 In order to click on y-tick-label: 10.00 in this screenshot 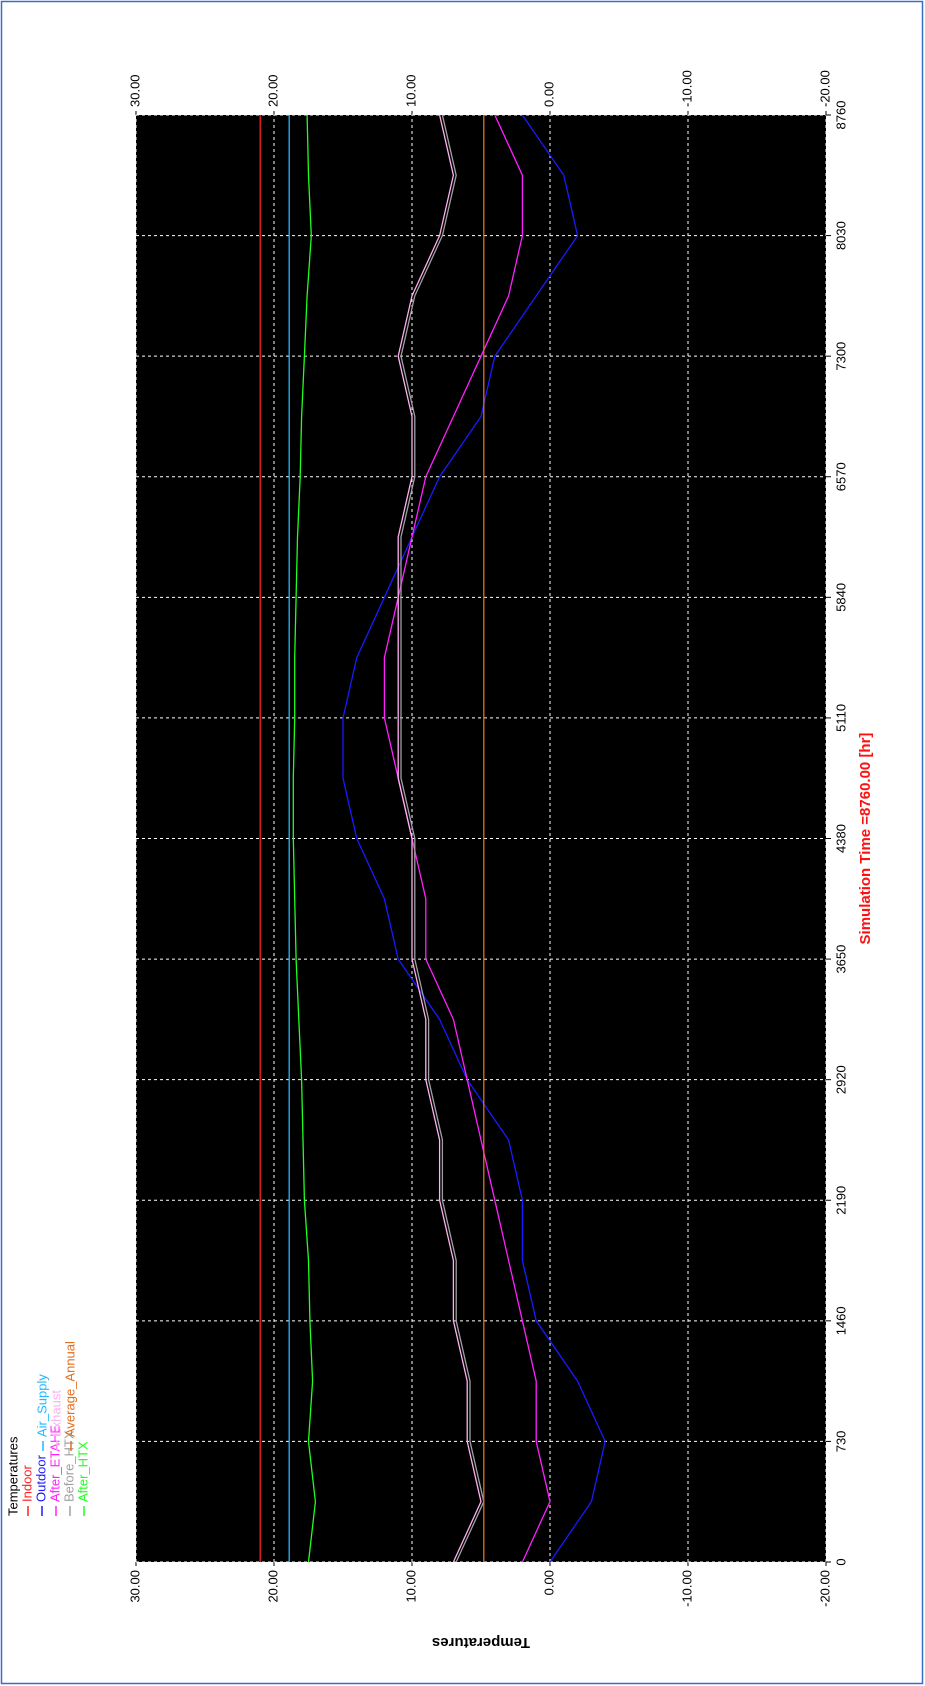, I will do `click(410, 1586)`.